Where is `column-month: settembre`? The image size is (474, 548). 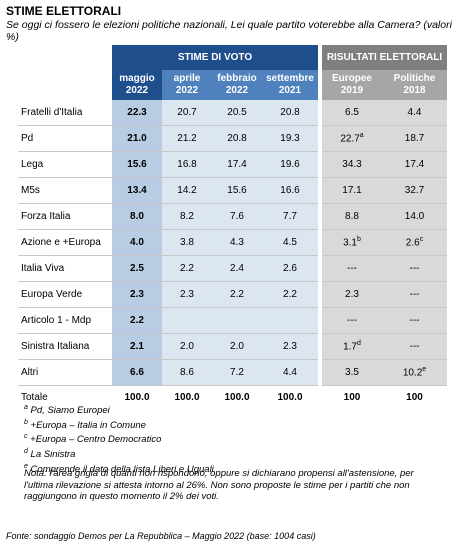 column-month: settembre is located at coordinates (290, 78).